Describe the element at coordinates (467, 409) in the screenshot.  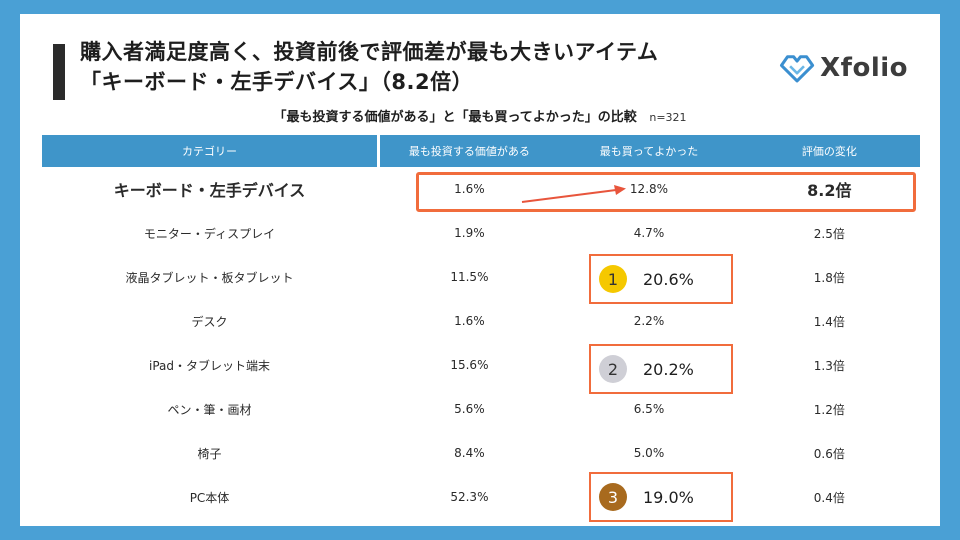
I see `row-worth: 5.6%` at that location.